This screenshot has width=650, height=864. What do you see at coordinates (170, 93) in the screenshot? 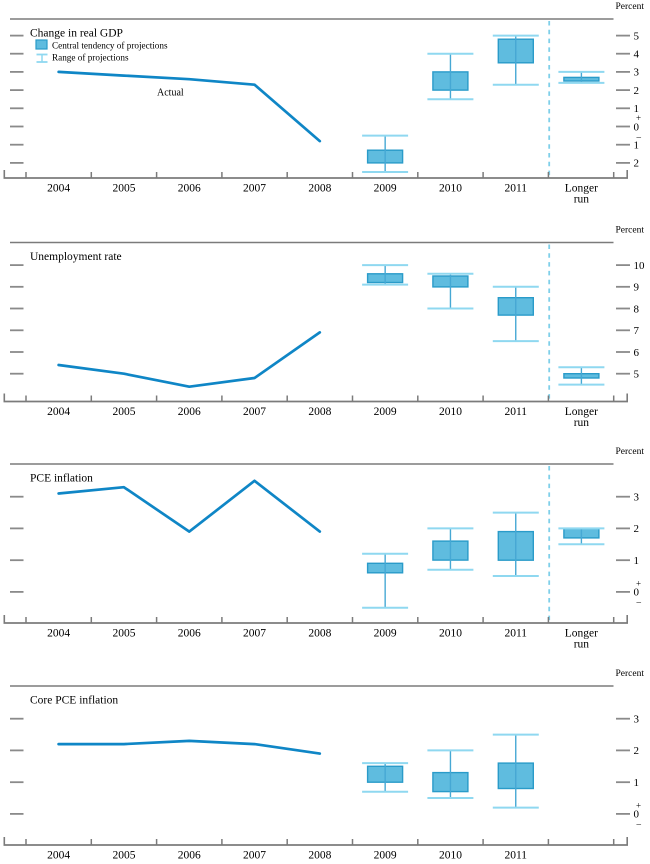
I see `actual-line-label: Actual` at bounding box center [170, 93].